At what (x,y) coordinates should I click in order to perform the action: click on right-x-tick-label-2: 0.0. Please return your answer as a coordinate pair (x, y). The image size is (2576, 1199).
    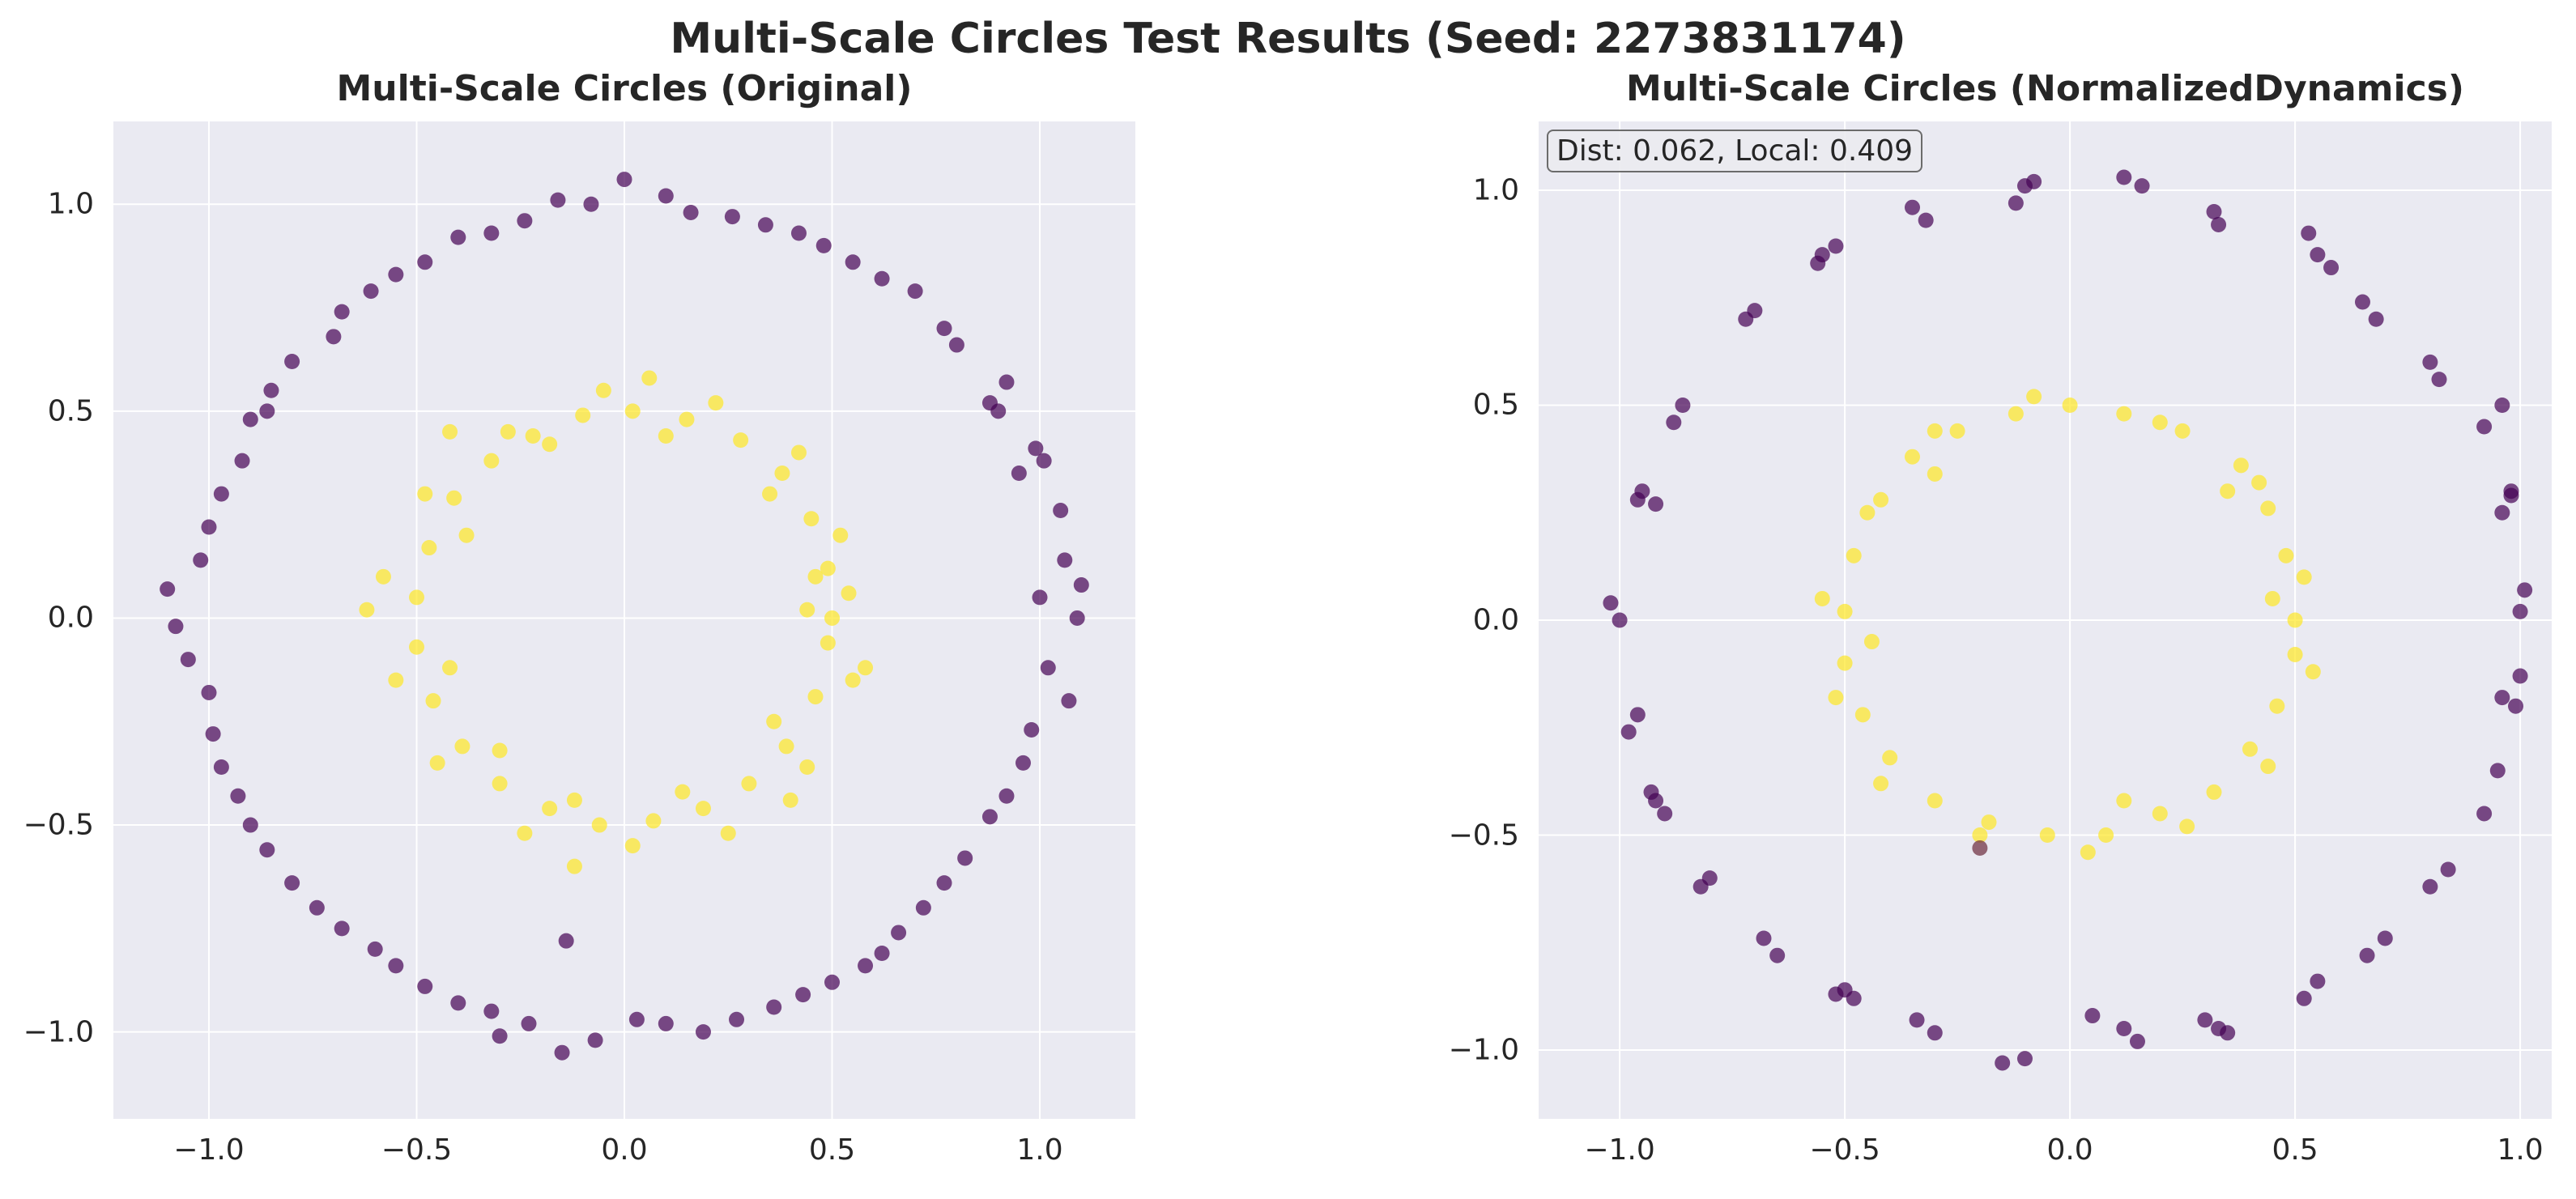
    Looking at the image, I should click on (2069, 1150).